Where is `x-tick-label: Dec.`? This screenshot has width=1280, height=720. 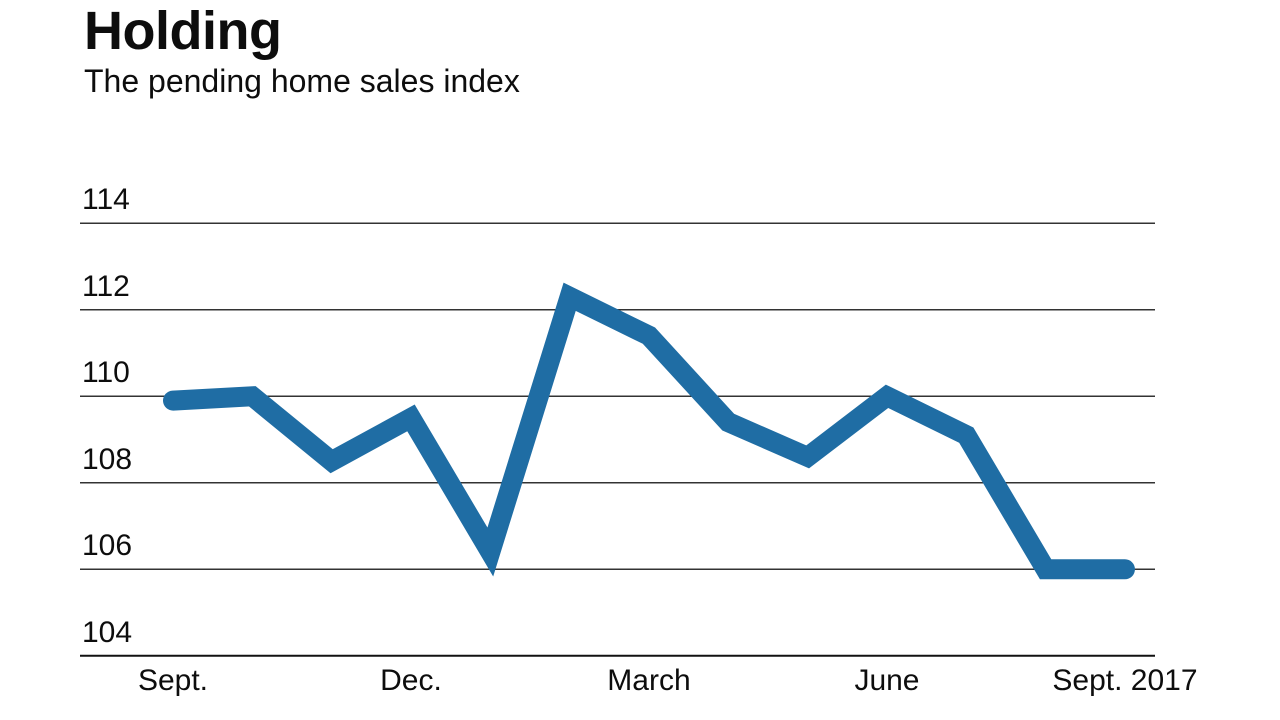
x-tick-label: Dec. is located at coordinates (411, 680).